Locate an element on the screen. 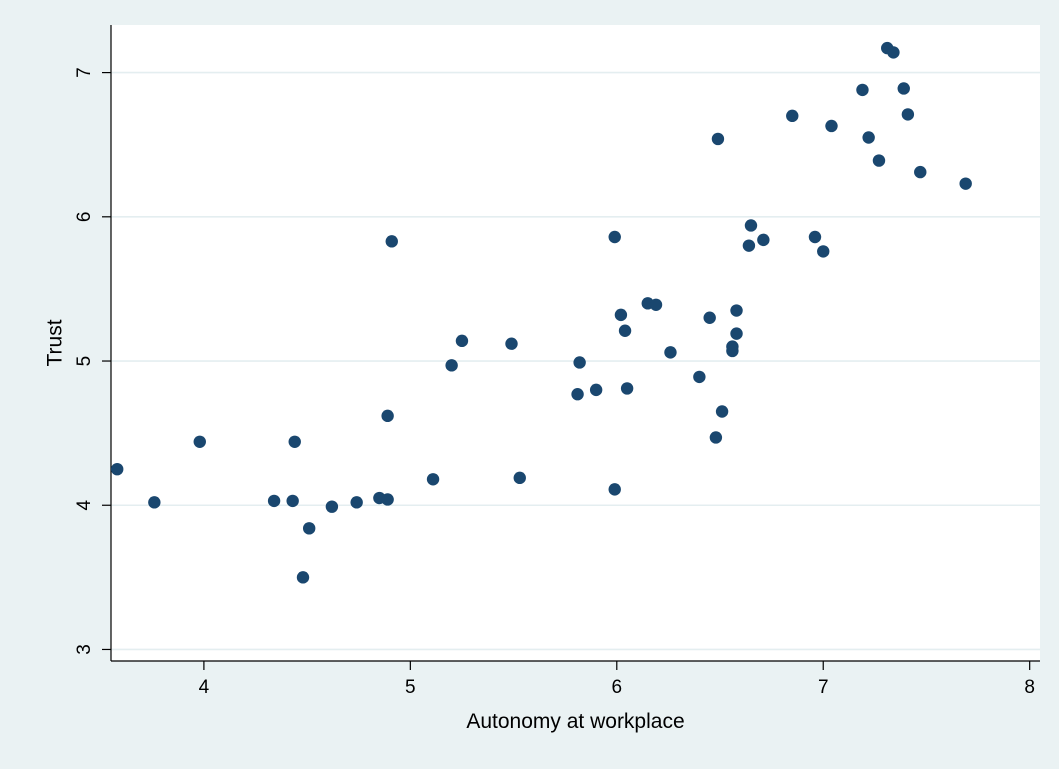 The image size is (1059, 769). x-tick-label: 7 is located at coordinates (823, 687).